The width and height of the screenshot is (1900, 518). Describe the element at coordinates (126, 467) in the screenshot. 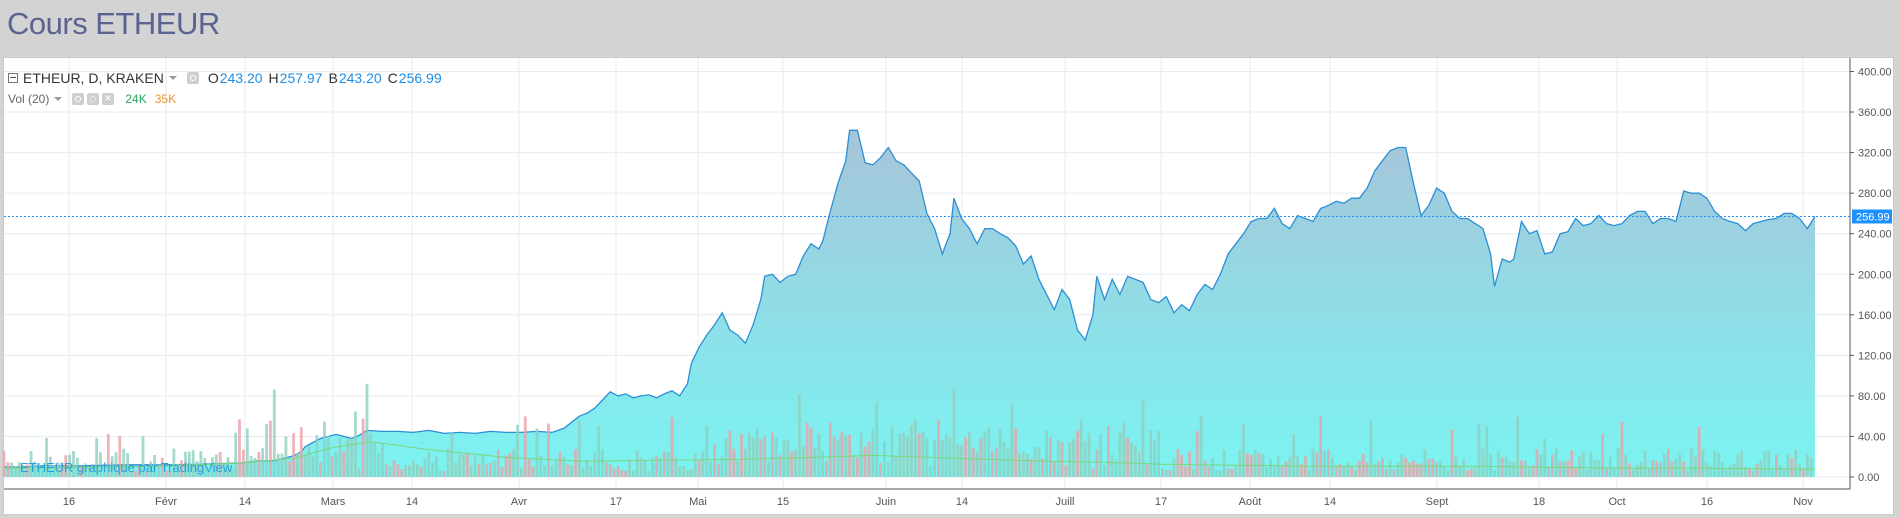

I see `tradingview-attribution: ETHEUR graphique par TradingView` at that location.